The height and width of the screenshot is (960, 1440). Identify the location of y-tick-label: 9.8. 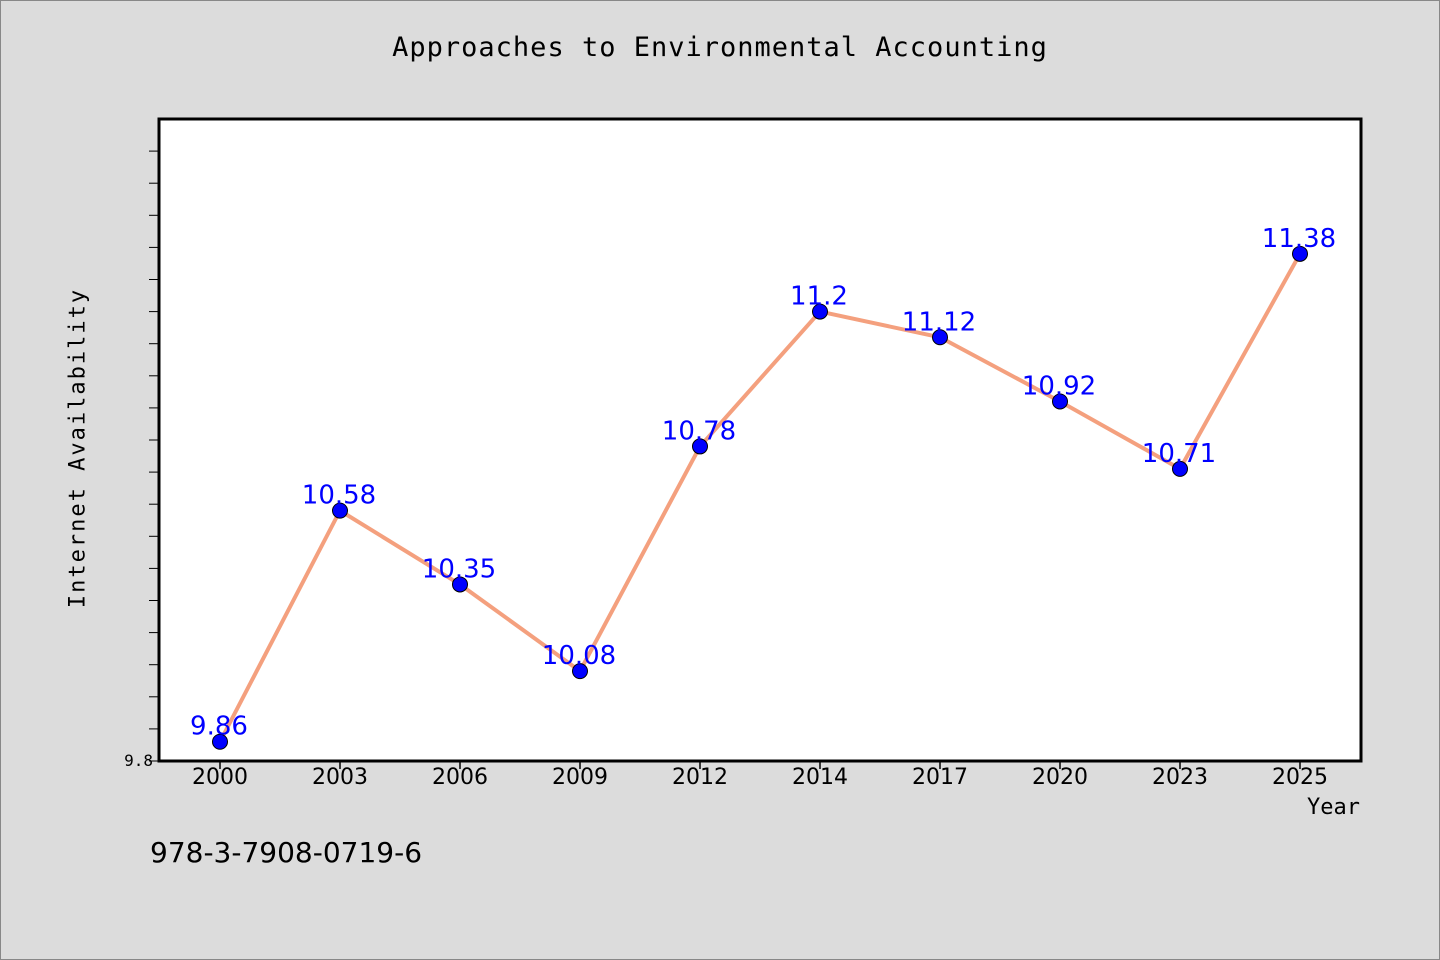
(138, 760).